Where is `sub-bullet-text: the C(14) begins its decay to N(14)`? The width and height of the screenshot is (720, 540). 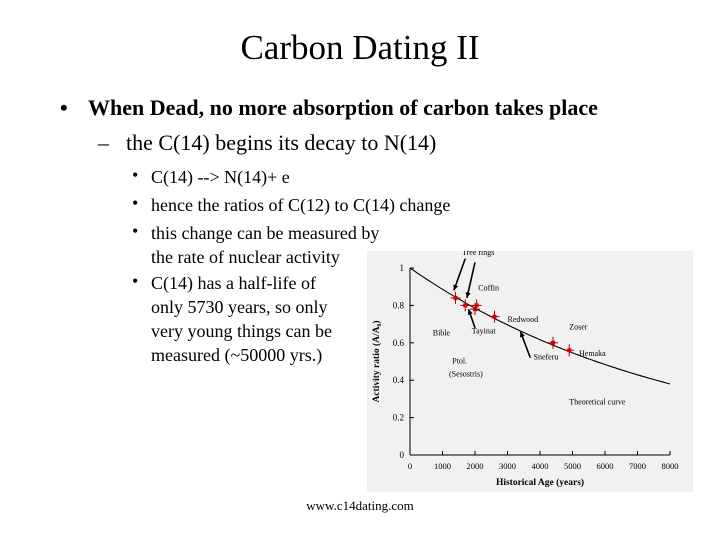 sub-bullet-text: the C(14) begins its decay to N(14) is located at coordinates (281, 142).